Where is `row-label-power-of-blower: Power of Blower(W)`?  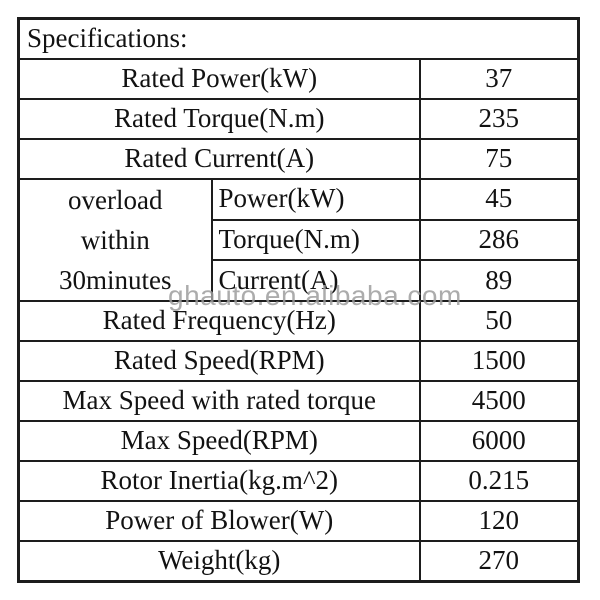 row-label-power-of-blower: Power of Blower(W) is located at coordinates (219, 521).